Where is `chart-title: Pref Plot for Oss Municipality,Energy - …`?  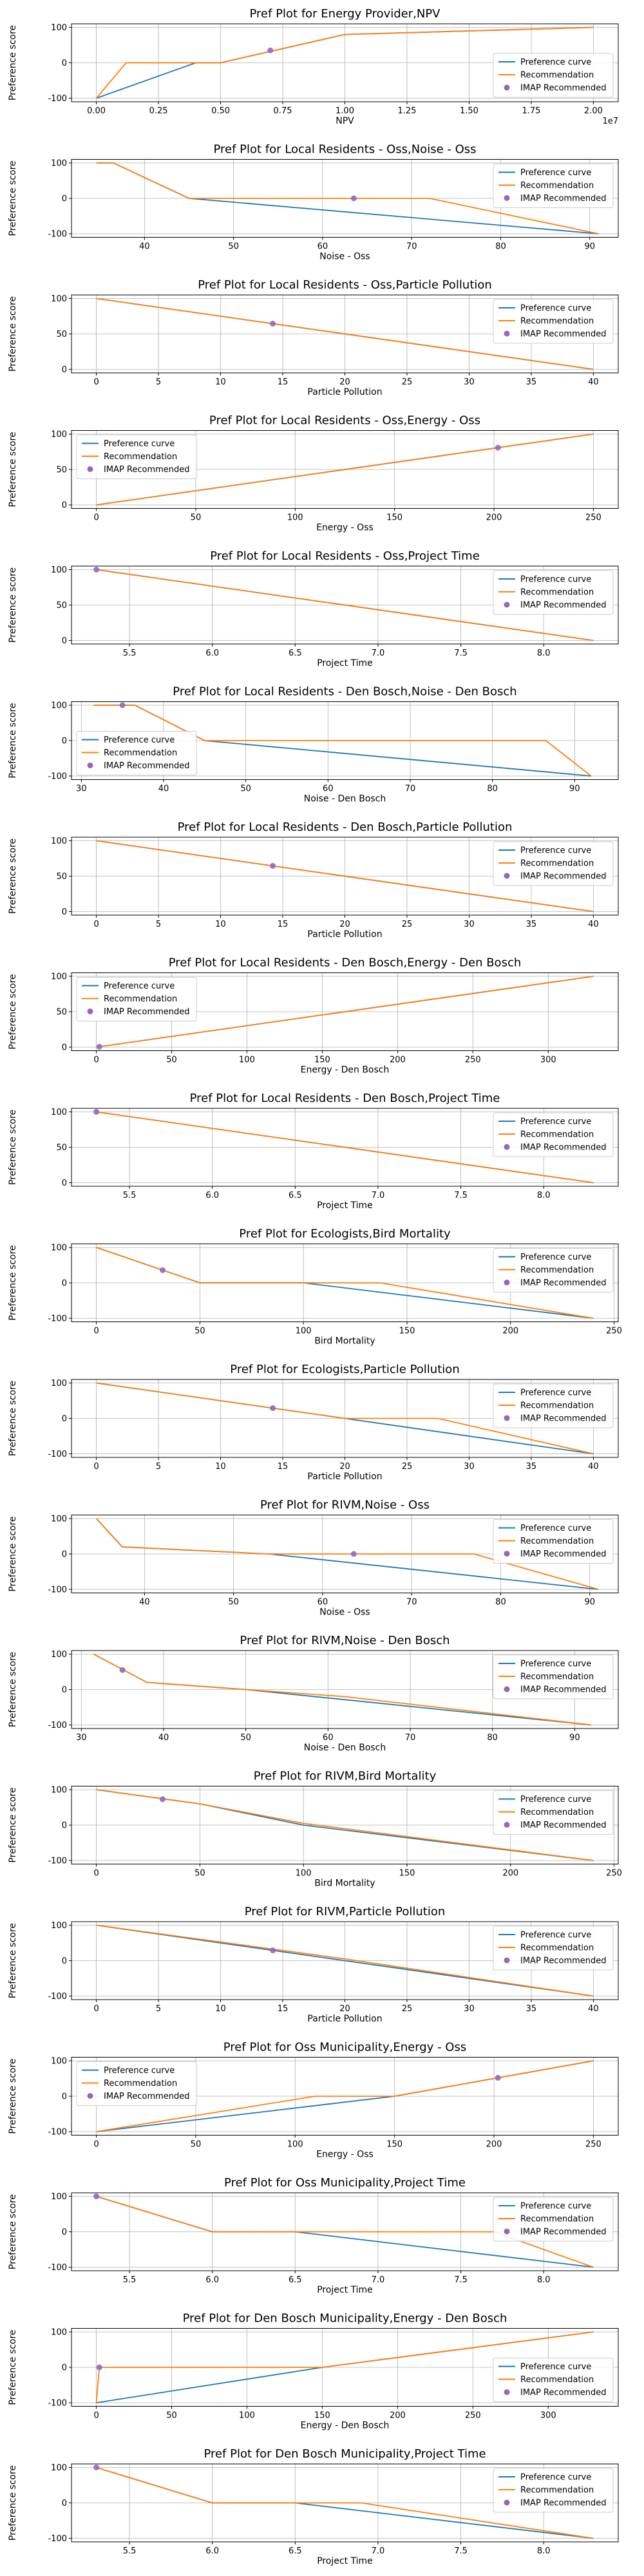 chart-title: Pref Plot for Oss Municipality,Energy - … is located at coordinates (345, 2047).